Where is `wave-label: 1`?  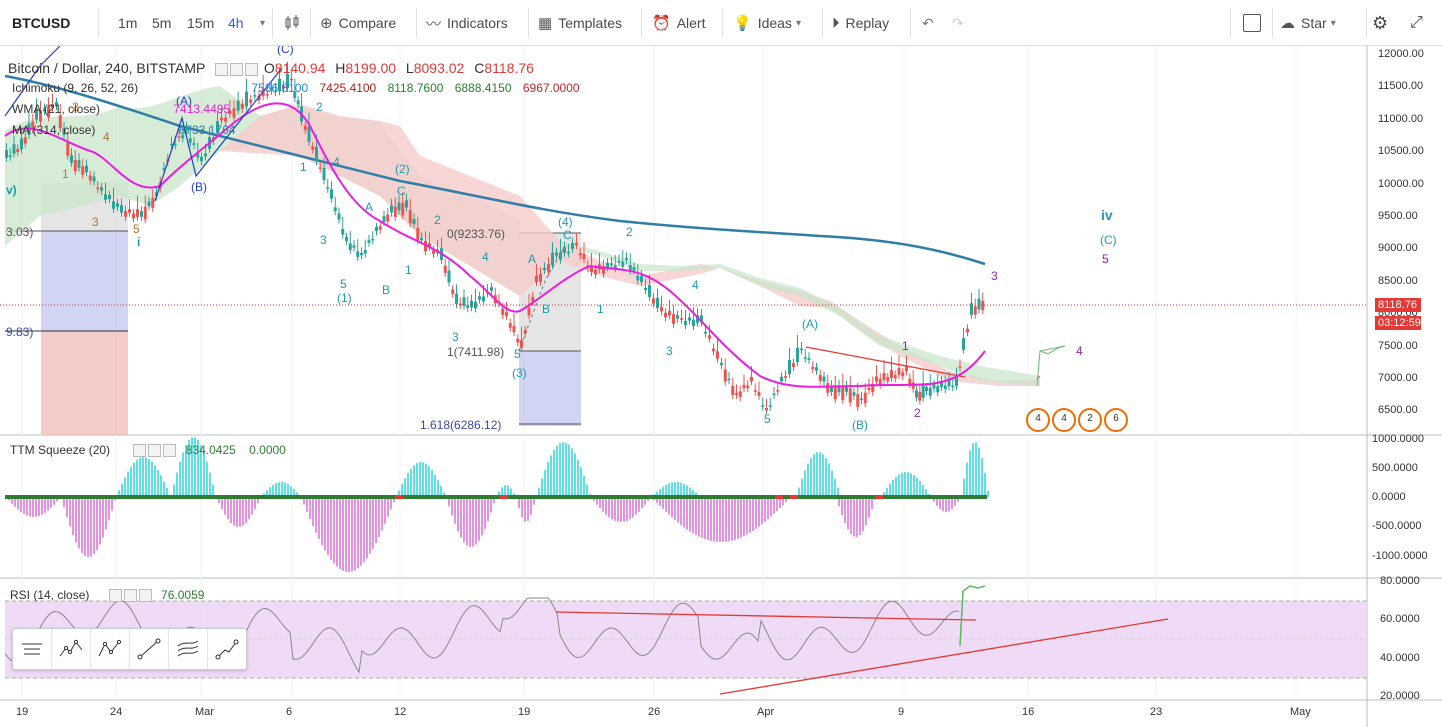 wave-label: 1 is located at coordinates (303, 167).